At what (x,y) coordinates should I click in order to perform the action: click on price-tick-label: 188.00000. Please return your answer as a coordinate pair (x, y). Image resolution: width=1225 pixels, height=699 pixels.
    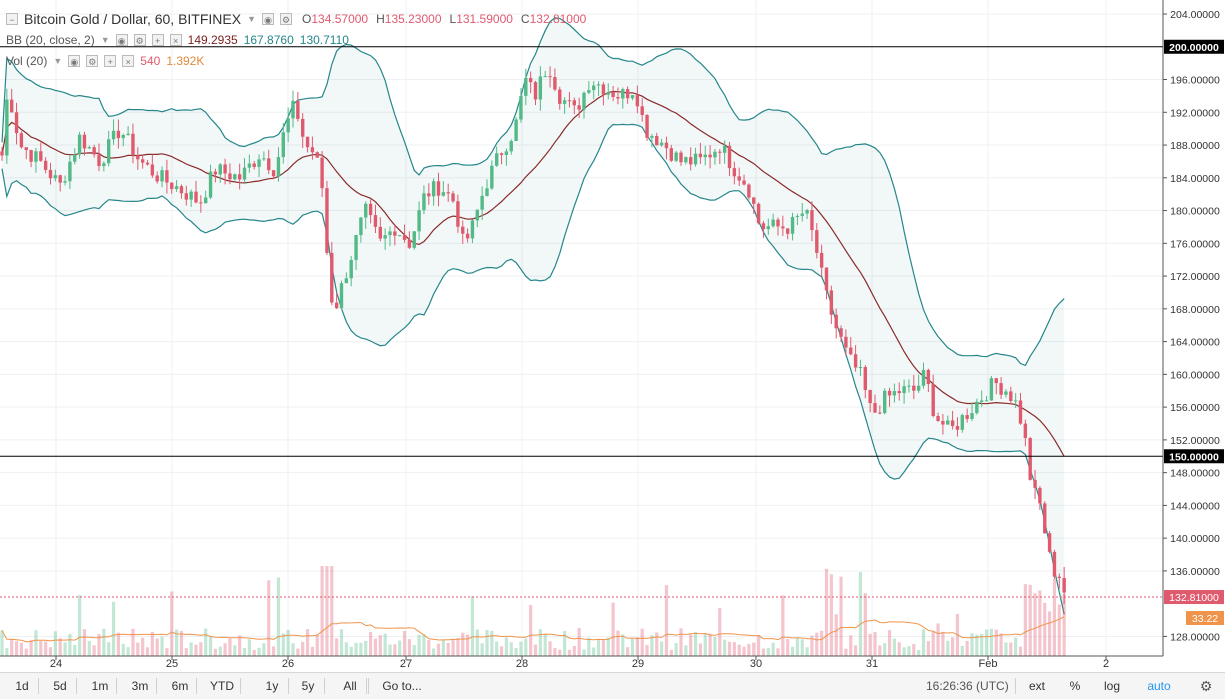
    Looking at the image, I should click on (1195, 146).